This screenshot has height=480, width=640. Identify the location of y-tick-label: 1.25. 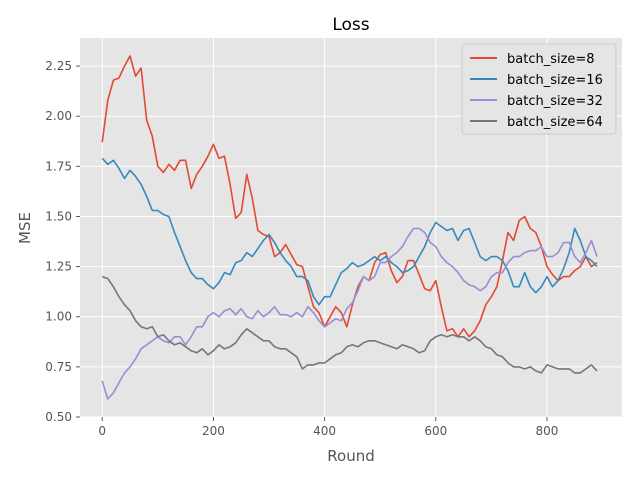
(58, 267).